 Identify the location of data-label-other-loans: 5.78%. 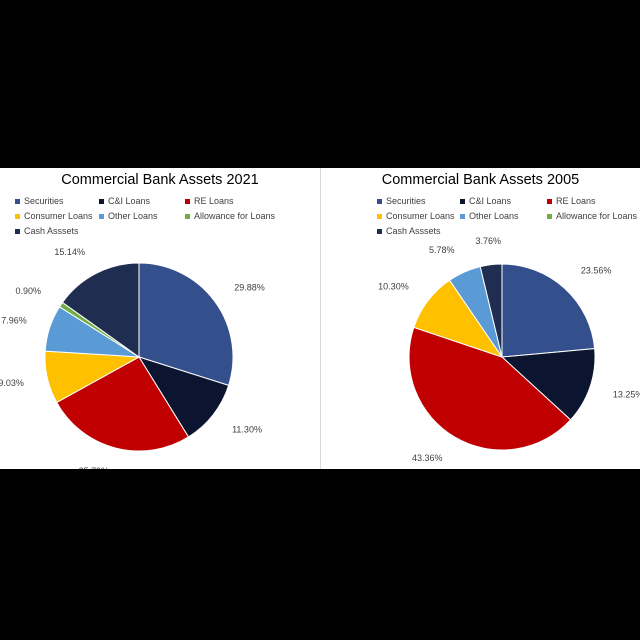
(442, 250).